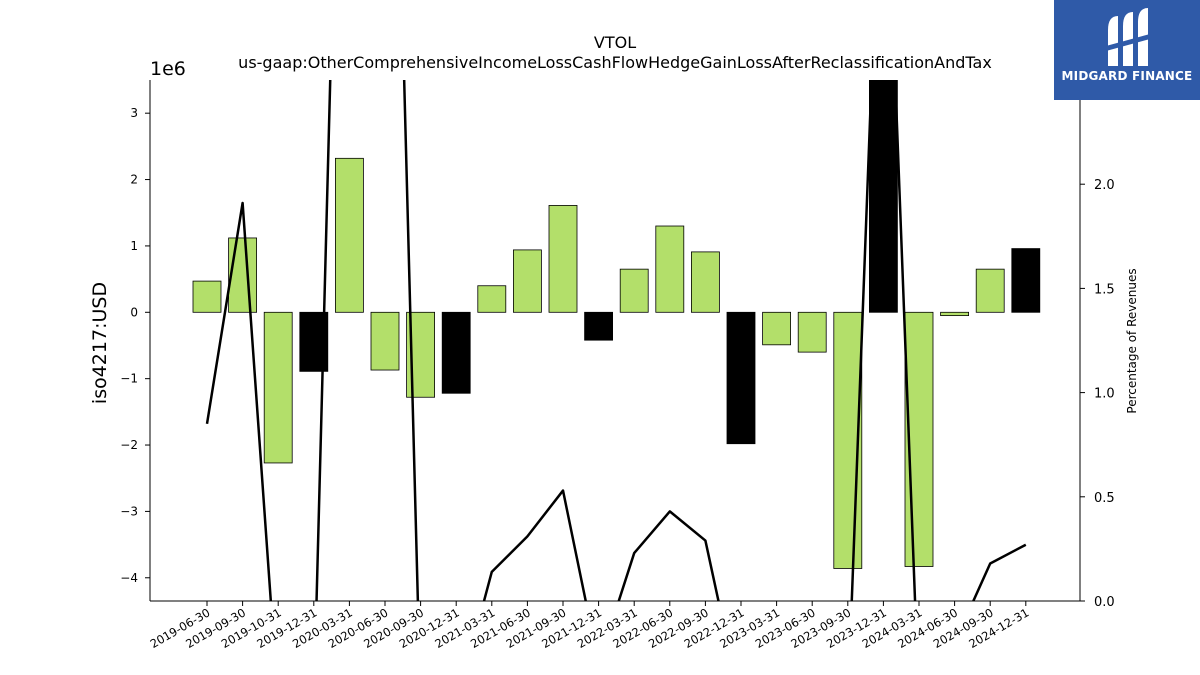 This screenshot has width=1200, height=675. I want to click on y2-tick-label: 0.0, so click(1104, 602).